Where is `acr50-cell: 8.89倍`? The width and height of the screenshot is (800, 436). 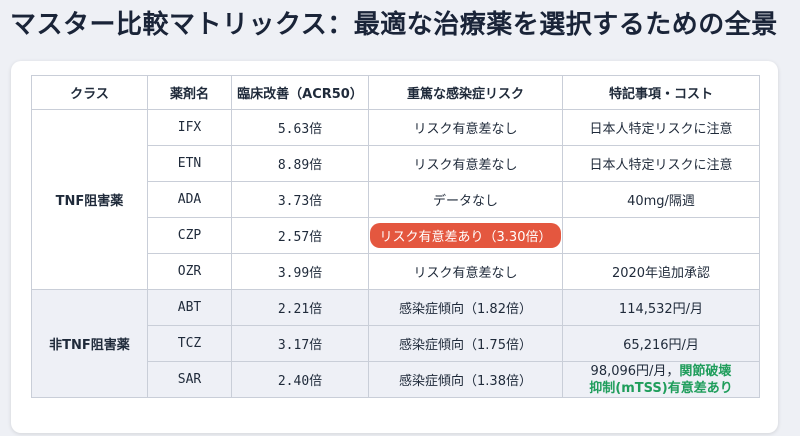 acr50-cell: 8.89倍 is located at coordinates (300, 163).